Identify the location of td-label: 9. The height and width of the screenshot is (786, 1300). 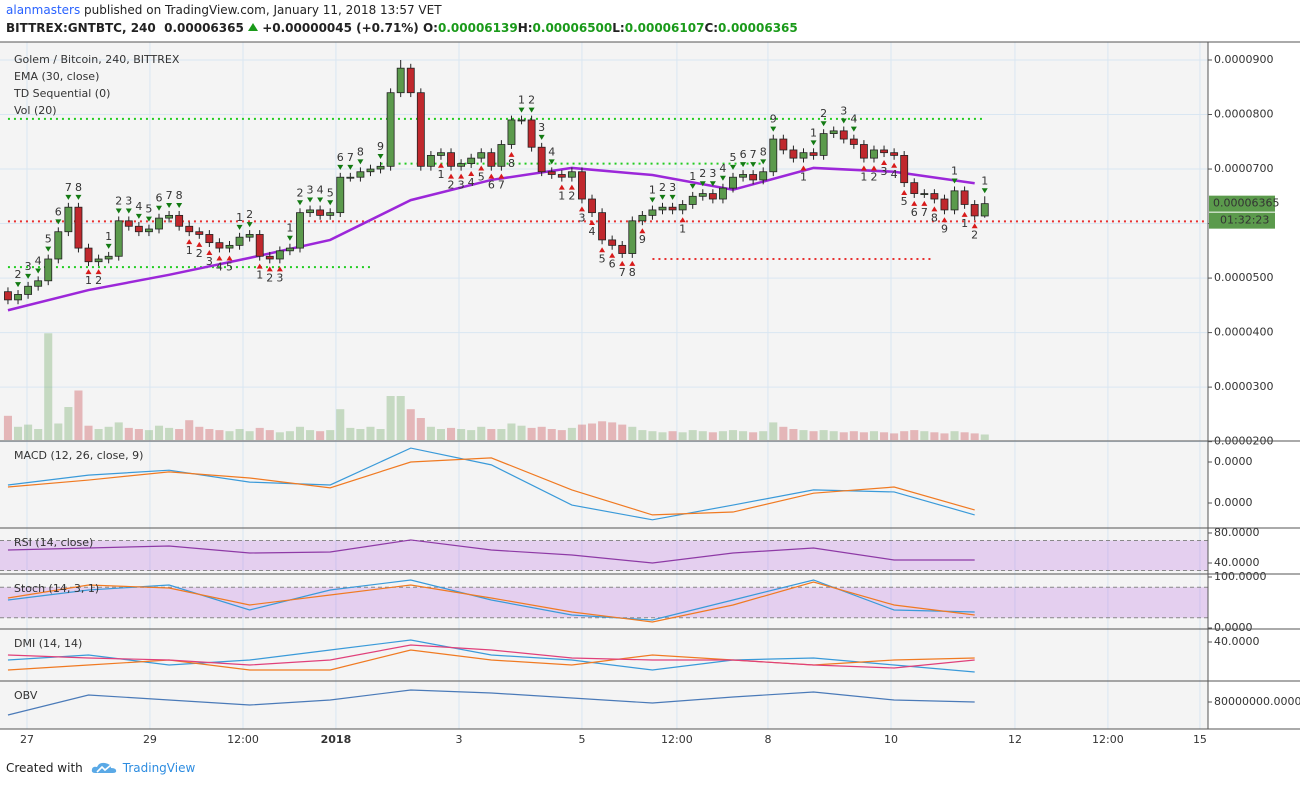
(773, 119).